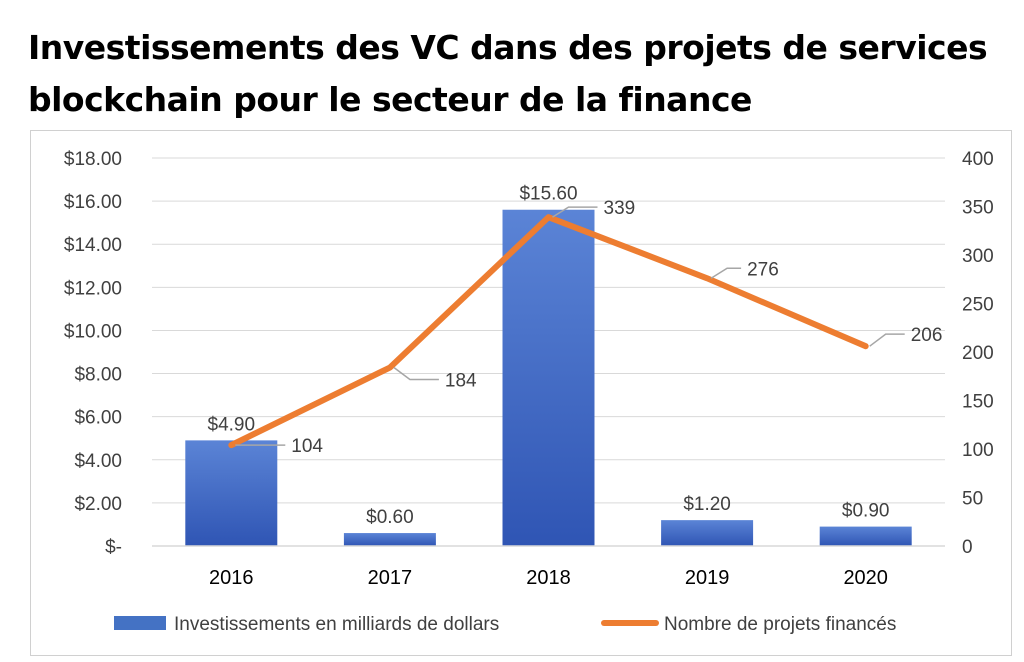 Image resolution: width=1024 pixels, height=662 pixels. Describe the element at coordinates (93, 245) in the screenshot. I see `left-axis-tick-label: $14.00` at that location.